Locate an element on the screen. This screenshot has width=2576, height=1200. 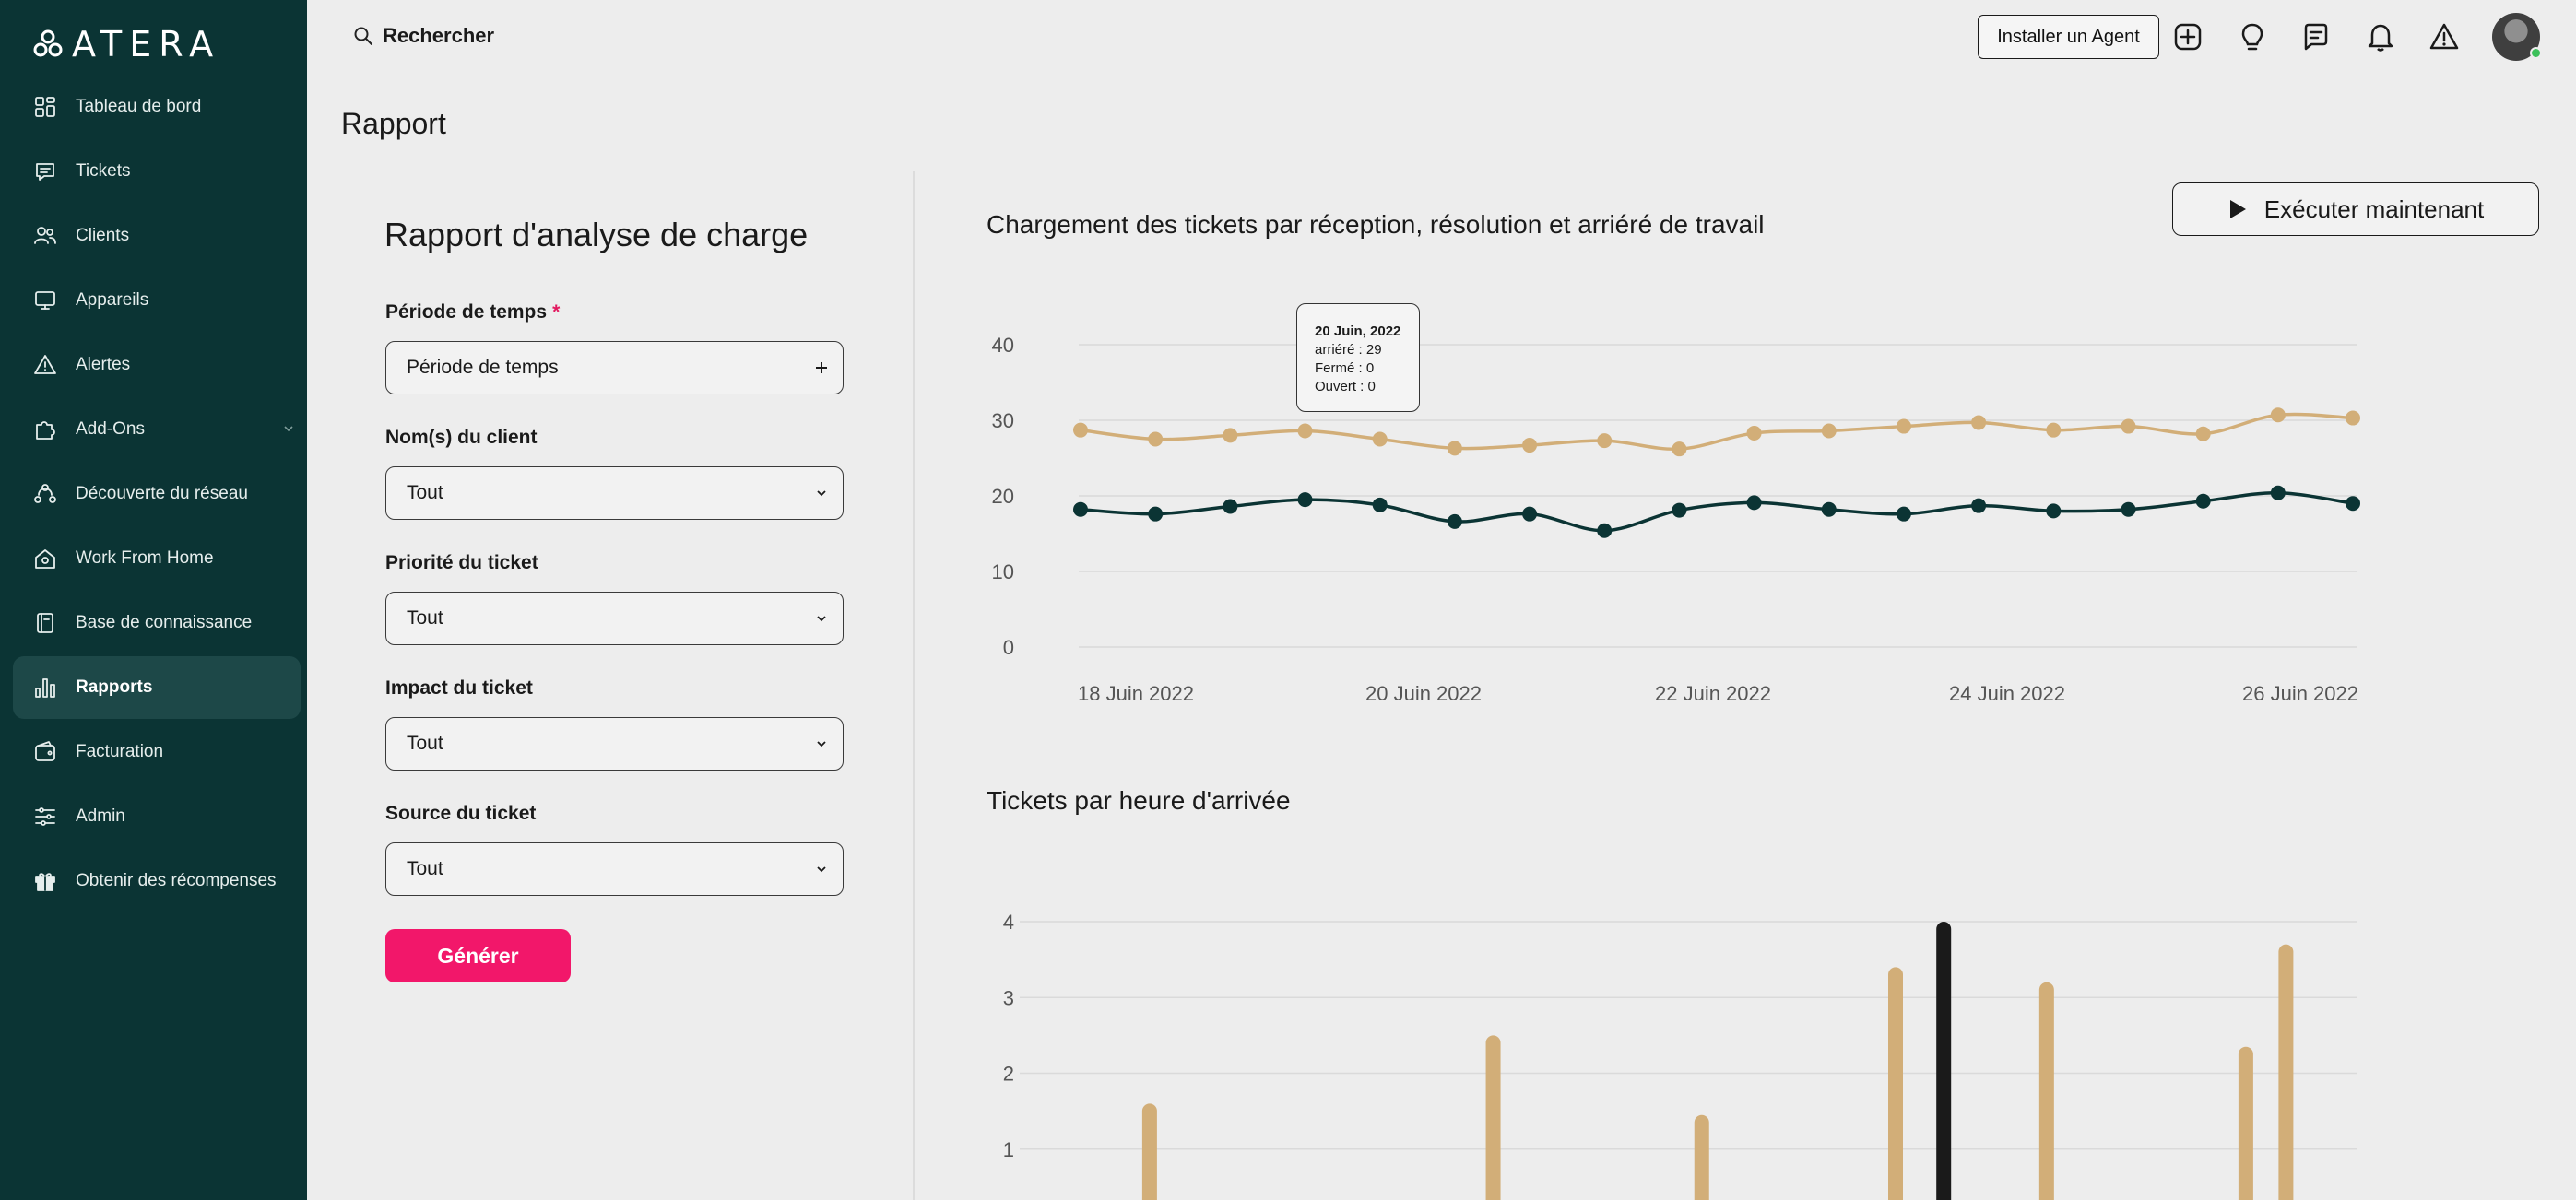
sidebar-item-tableau-de-bord: Tableau de bord is located at coordinates (157, 107).